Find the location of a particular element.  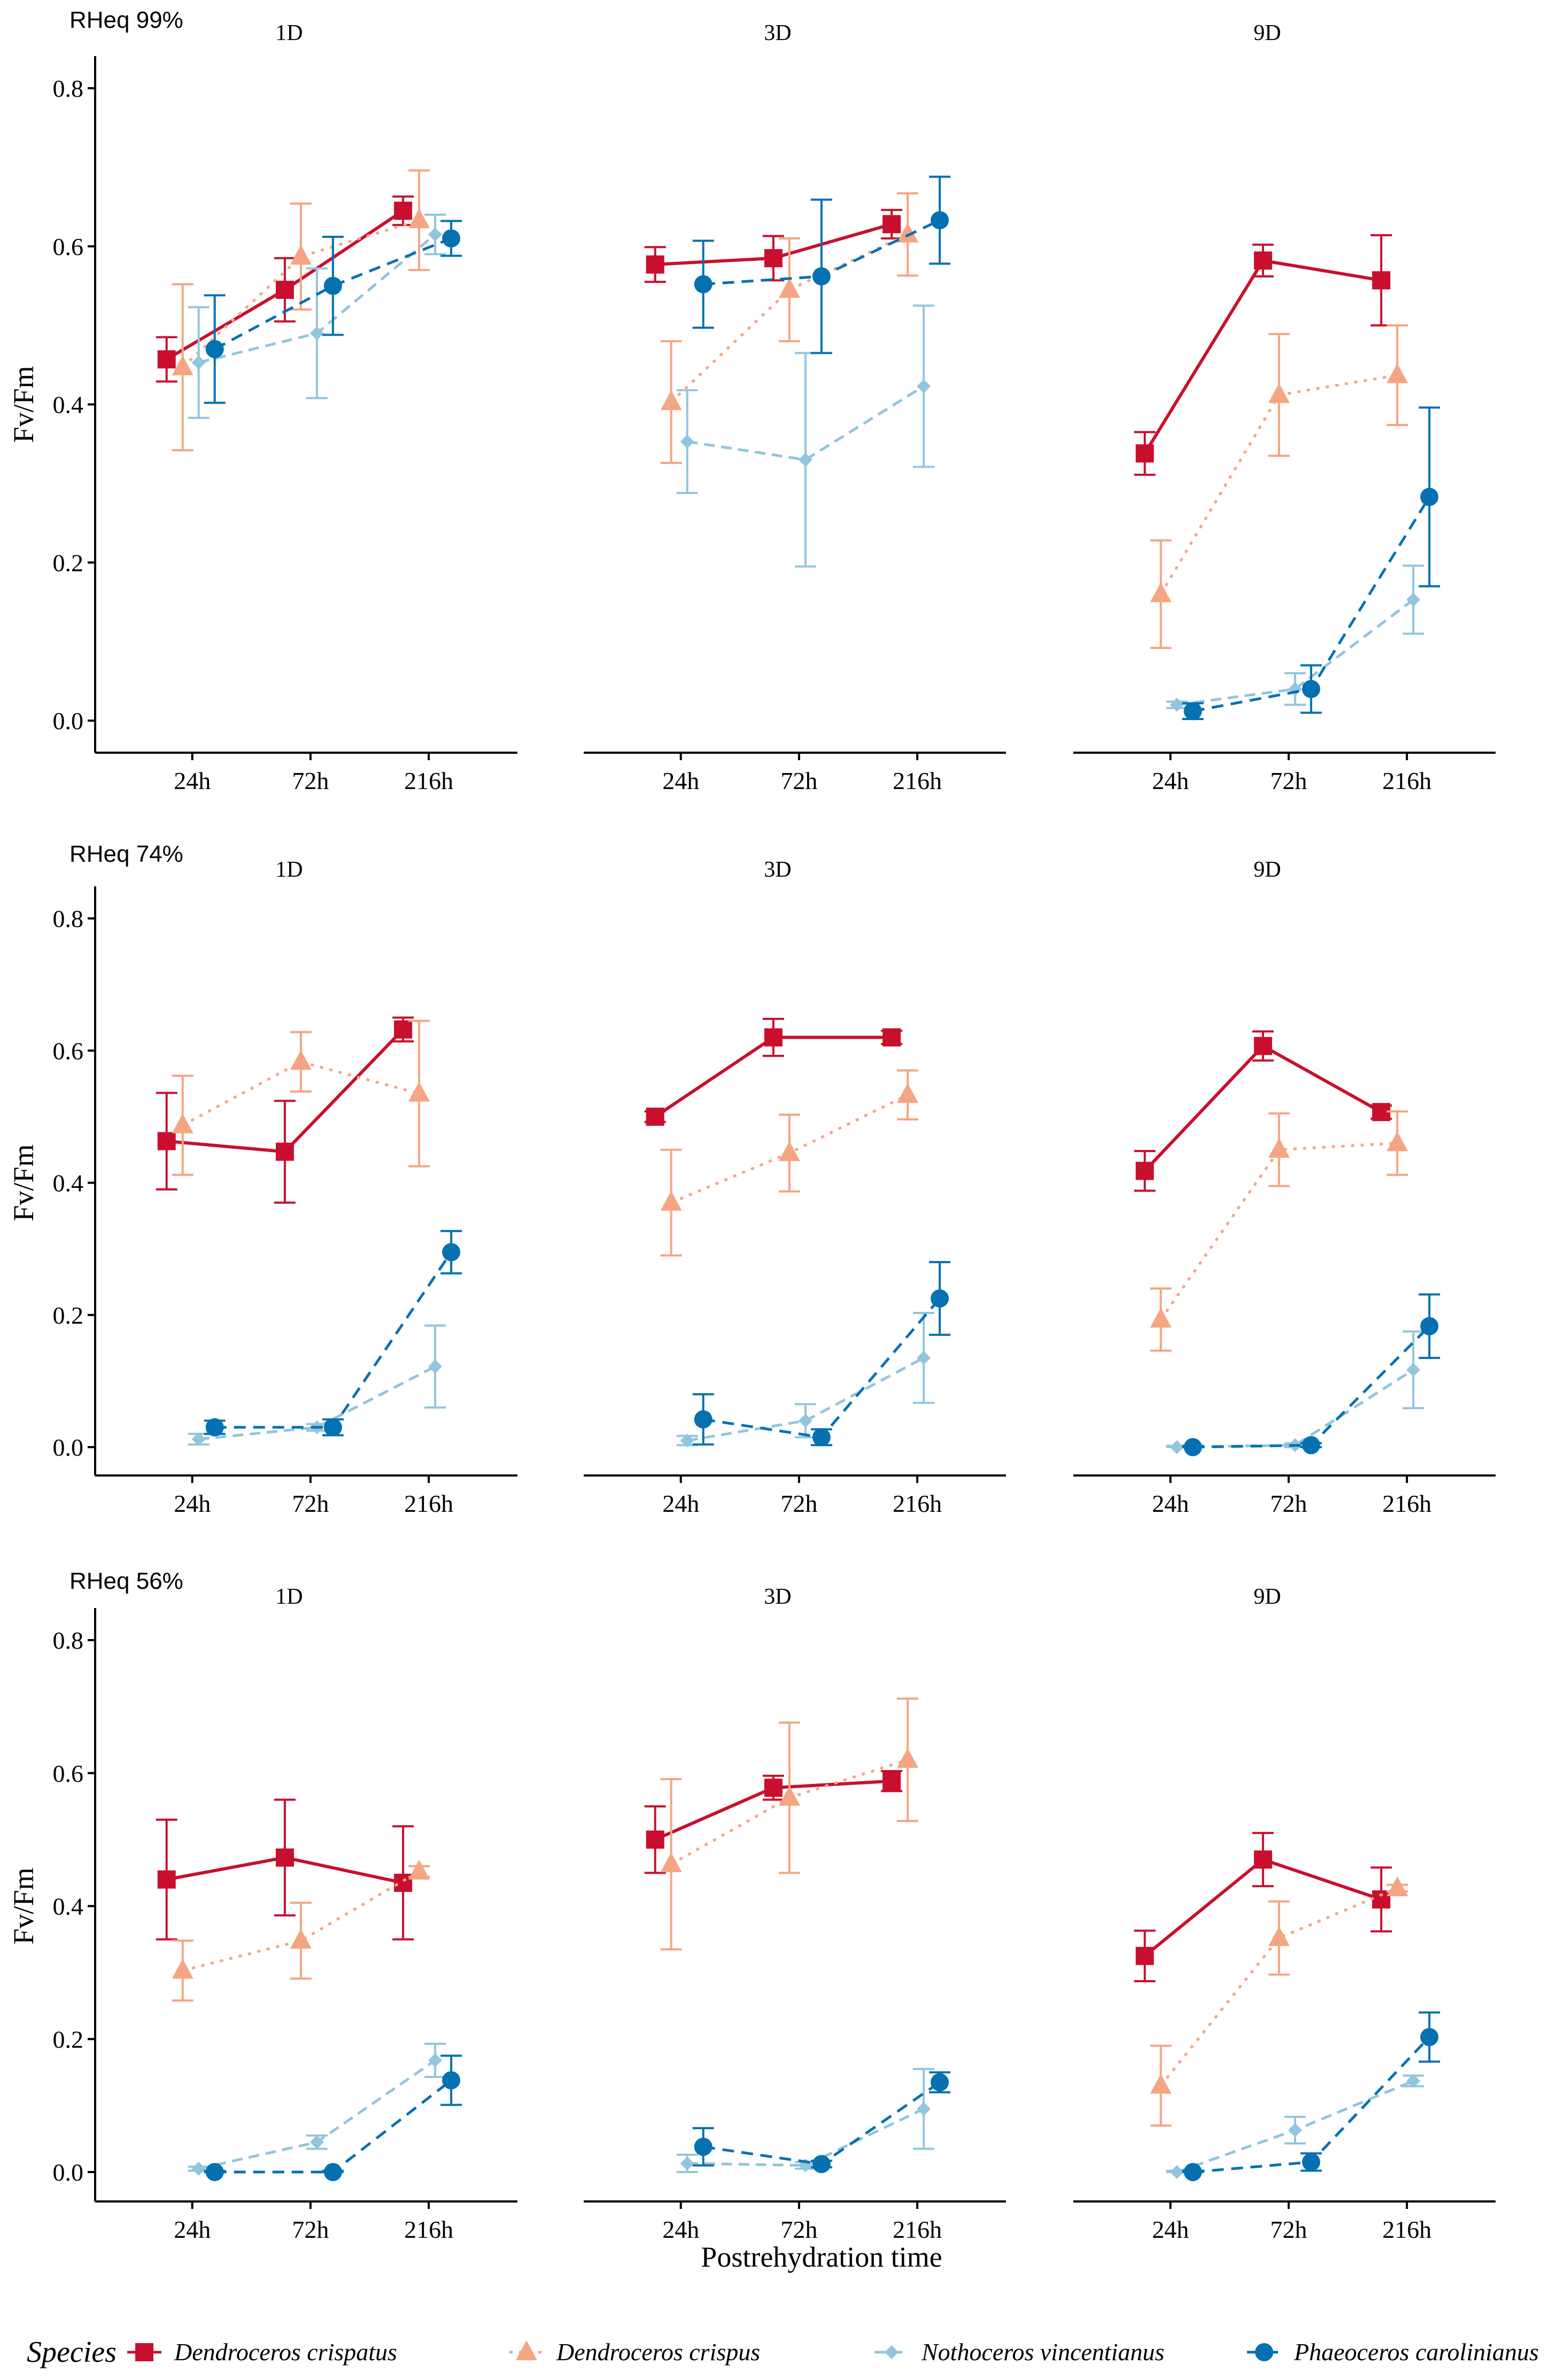

panel-title: 3D is located at coordinates (777, 1597).